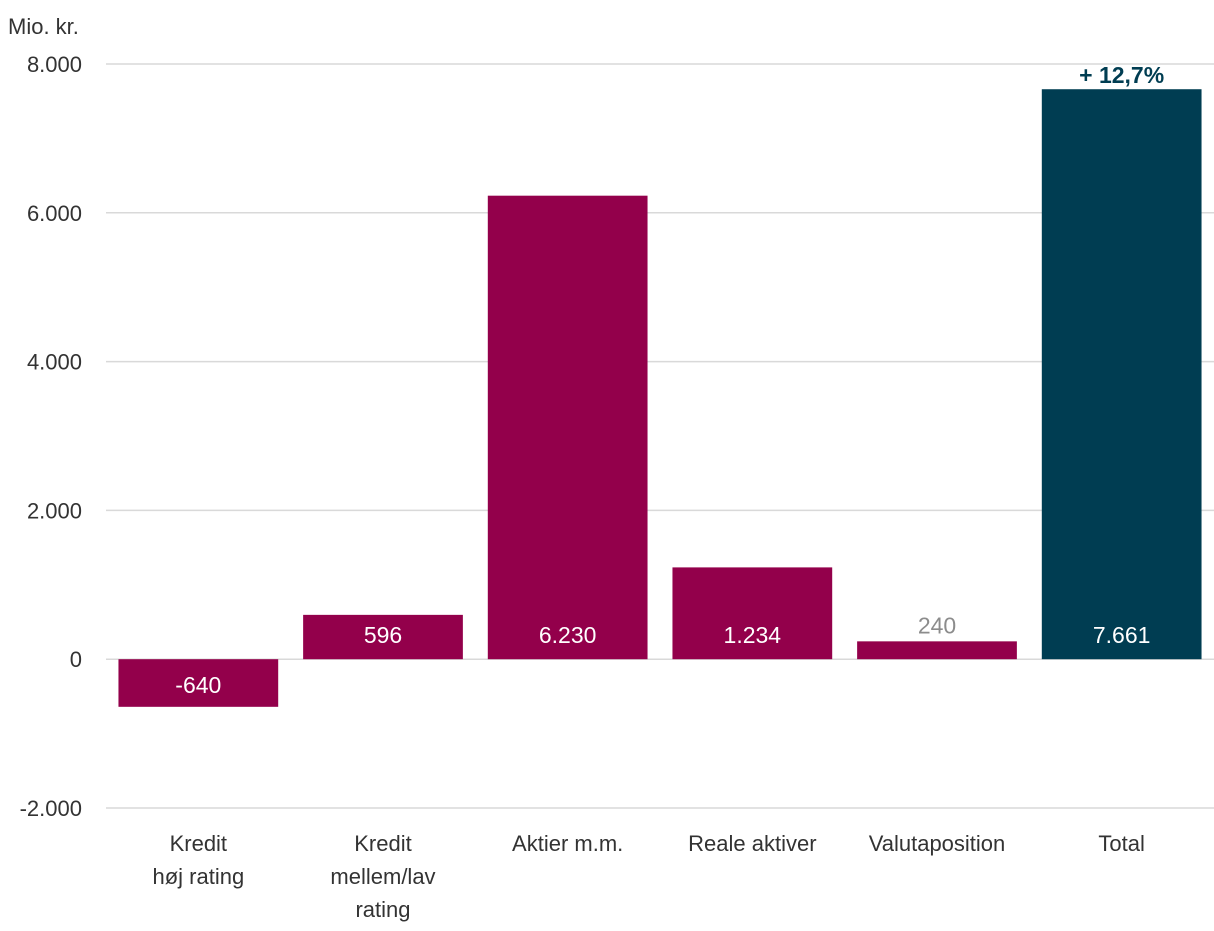 The height and width of the screenshot is (931, 1214). I want to click on y-axis-unit-label: Mio. kr., so click(43, 26).